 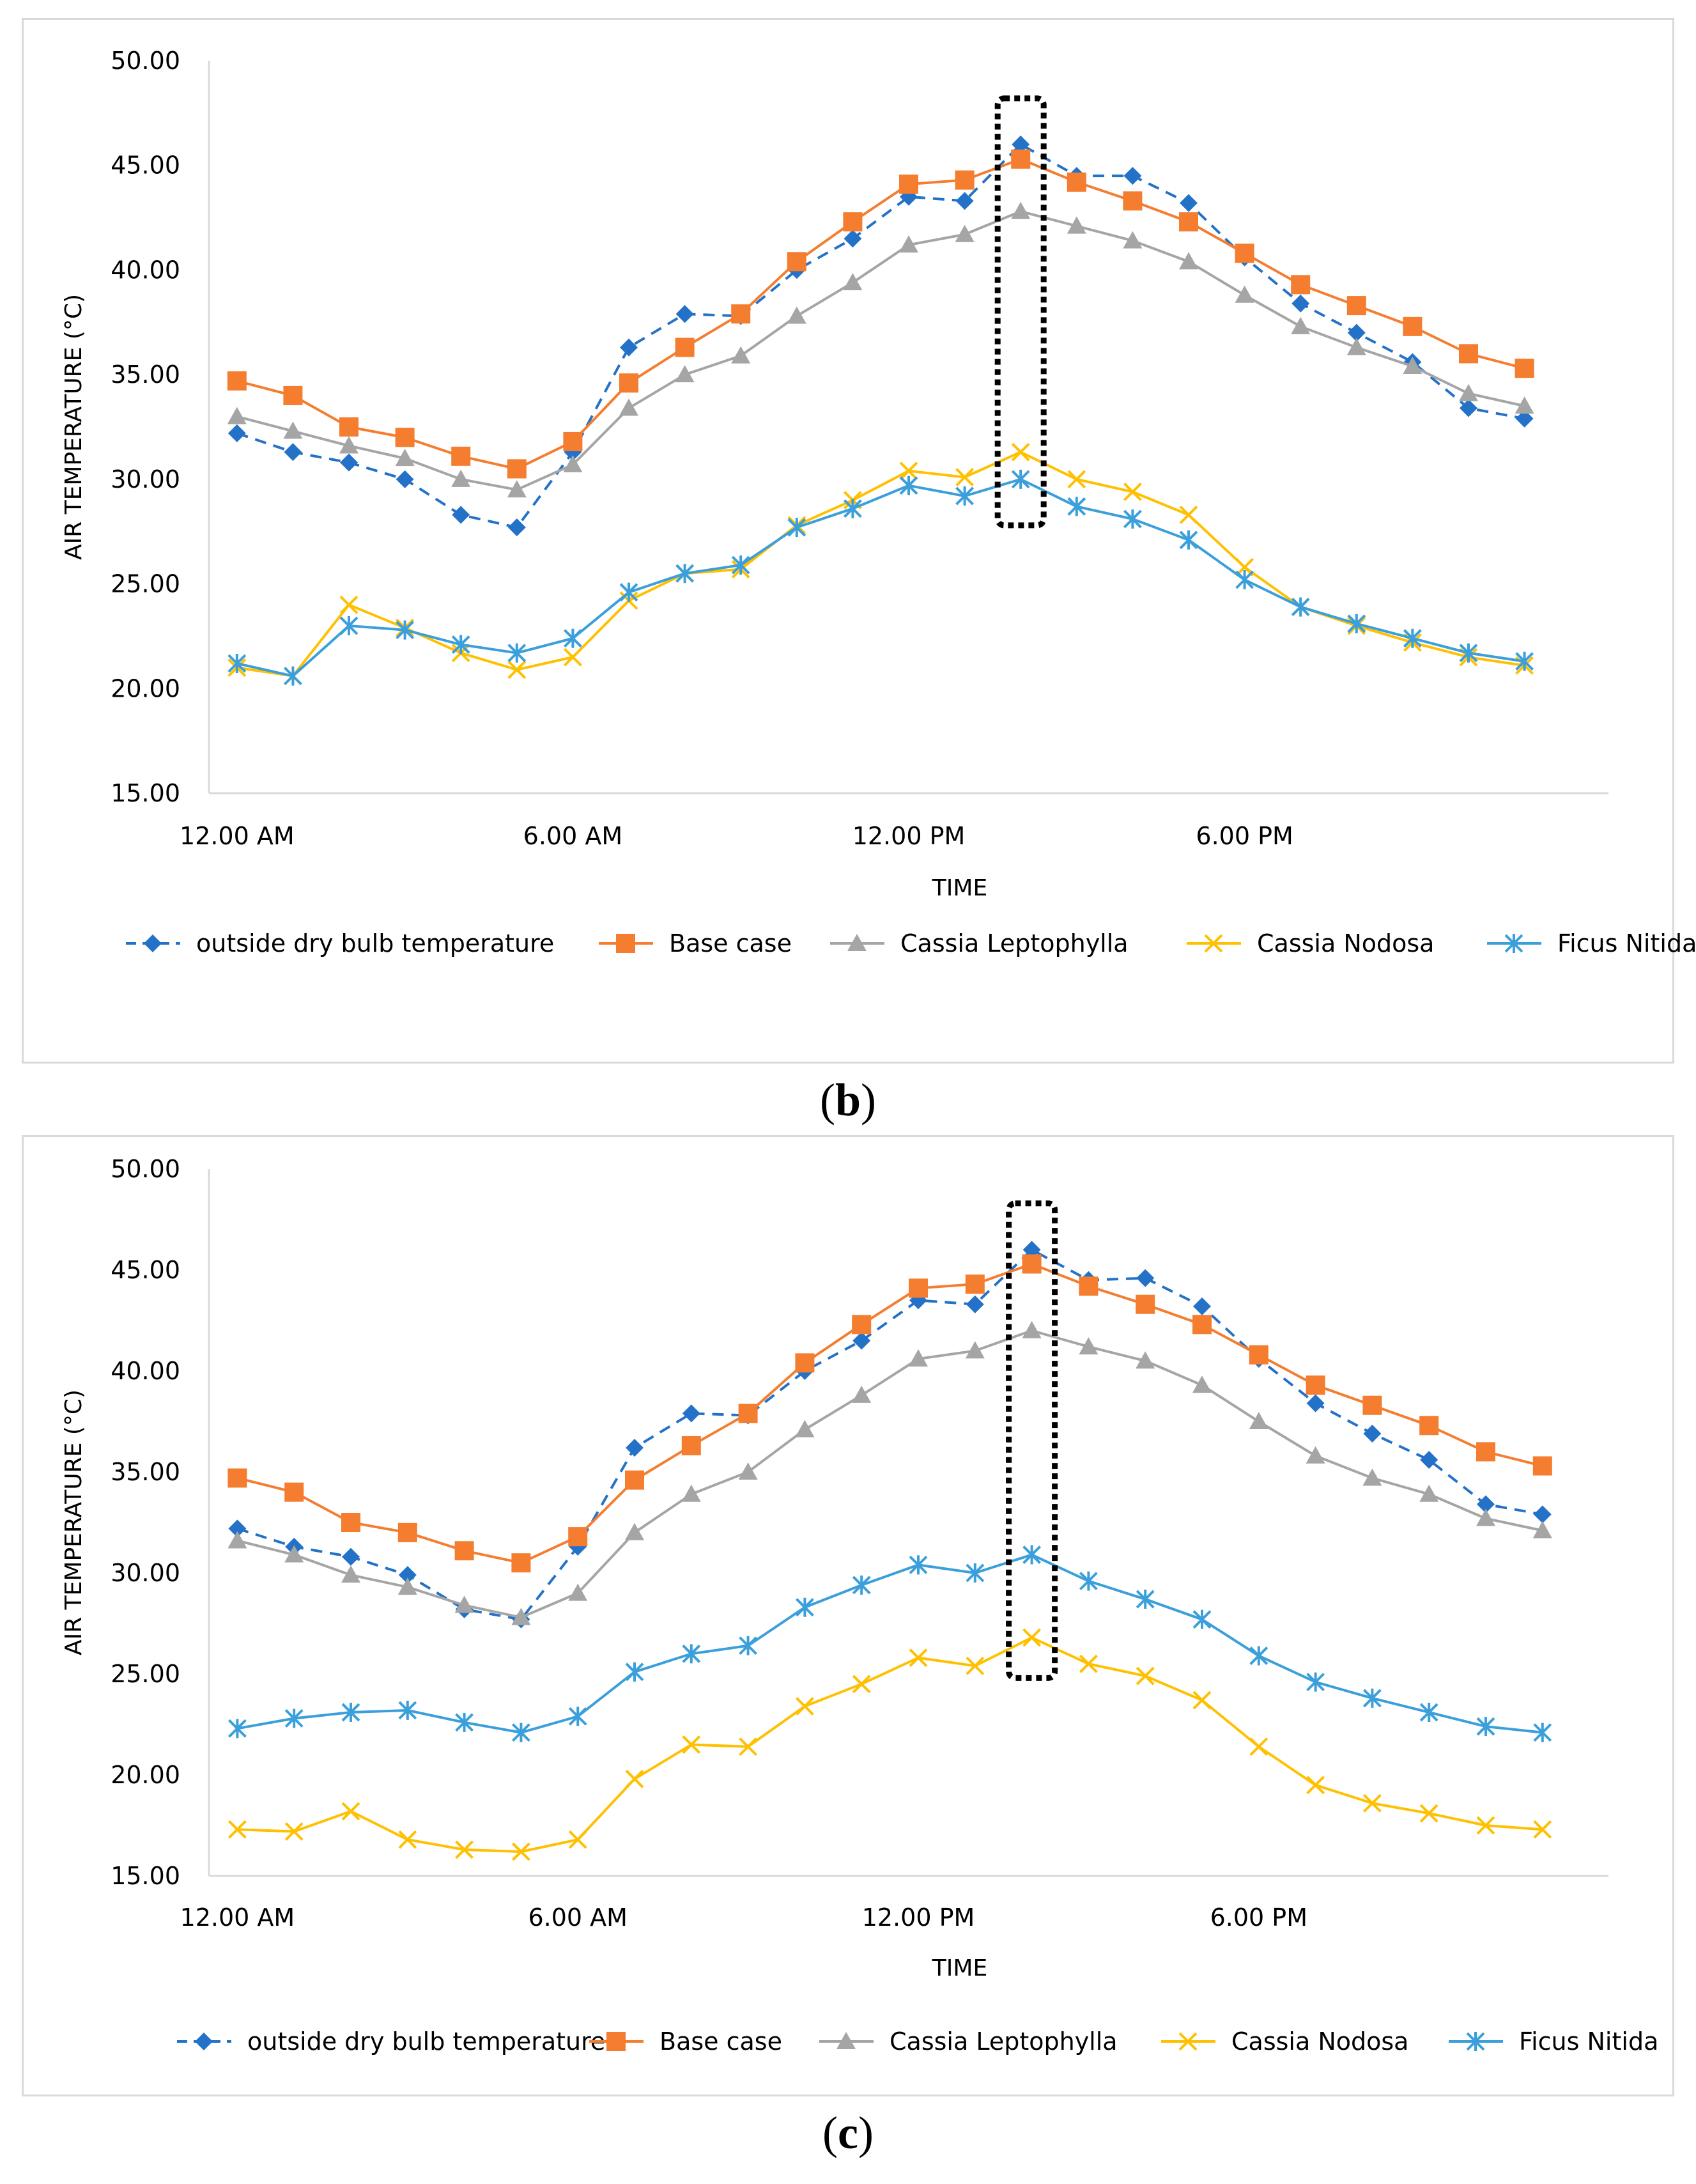 I want to click on caption-c-letter: c, so click(x=848, y=2133).